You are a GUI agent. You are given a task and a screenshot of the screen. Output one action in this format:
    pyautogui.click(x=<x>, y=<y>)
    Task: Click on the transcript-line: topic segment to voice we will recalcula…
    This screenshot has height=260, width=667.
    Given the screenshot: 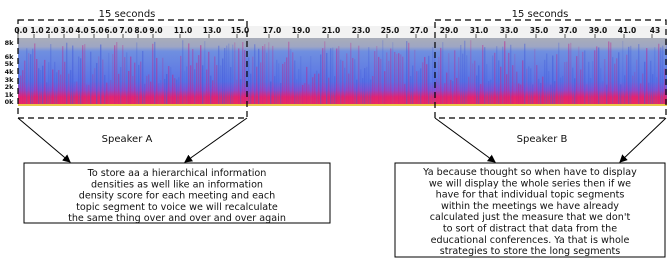 What is the action you would take?
    pyautogui.click(x=177, y=207)
    